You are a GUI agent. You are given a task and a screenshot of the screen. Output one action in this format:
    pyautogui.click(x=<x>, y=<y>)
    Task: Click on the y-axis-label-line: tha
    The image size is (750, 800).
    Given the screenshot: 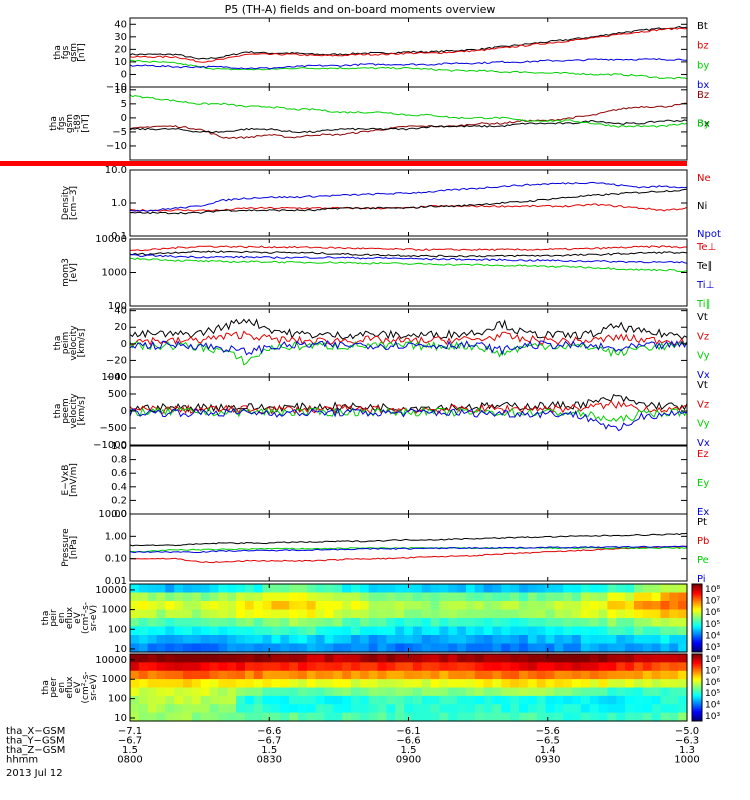 What is the action you would take?
    pyautogui.click(x=54, y=123)
    